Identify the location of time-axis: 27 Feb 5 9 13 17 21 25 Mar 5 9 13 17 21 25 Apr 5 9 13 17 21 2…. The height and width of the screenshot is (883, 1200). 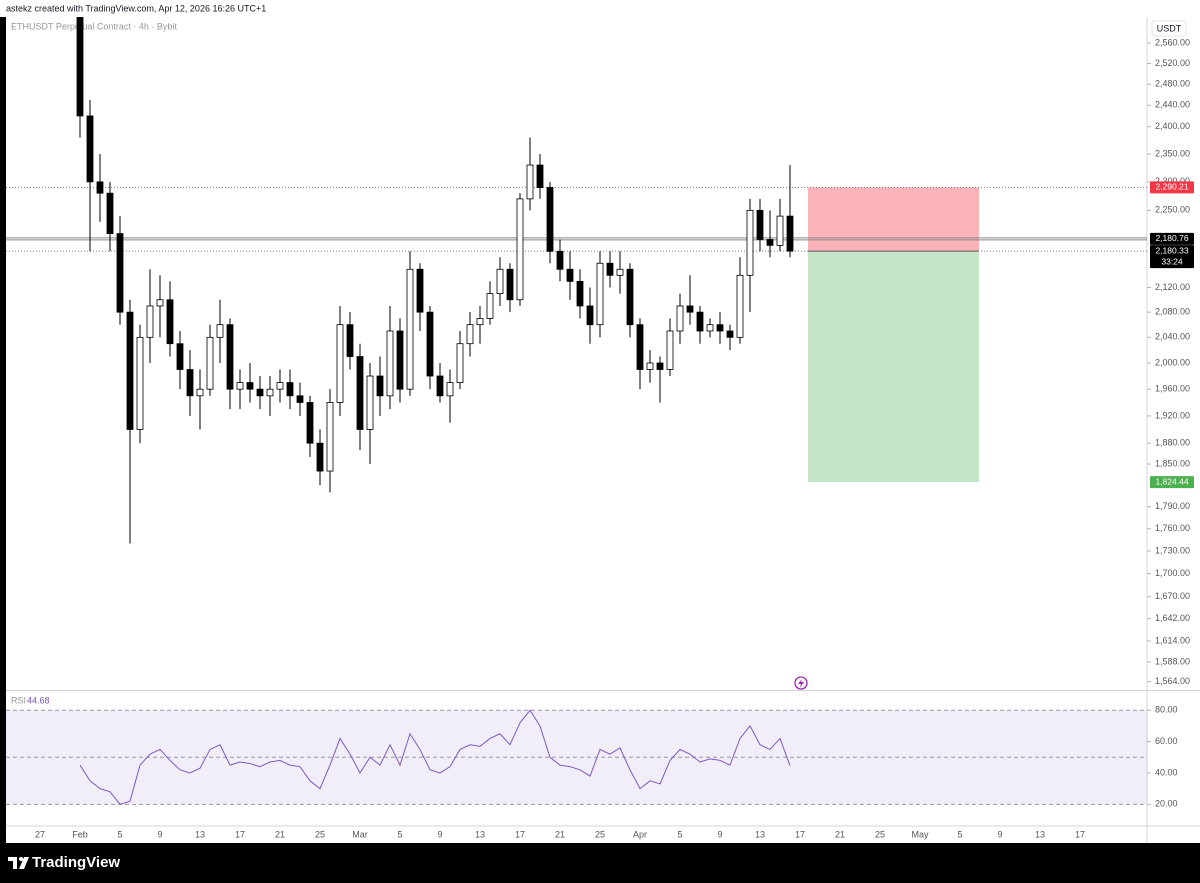
(560, 834).